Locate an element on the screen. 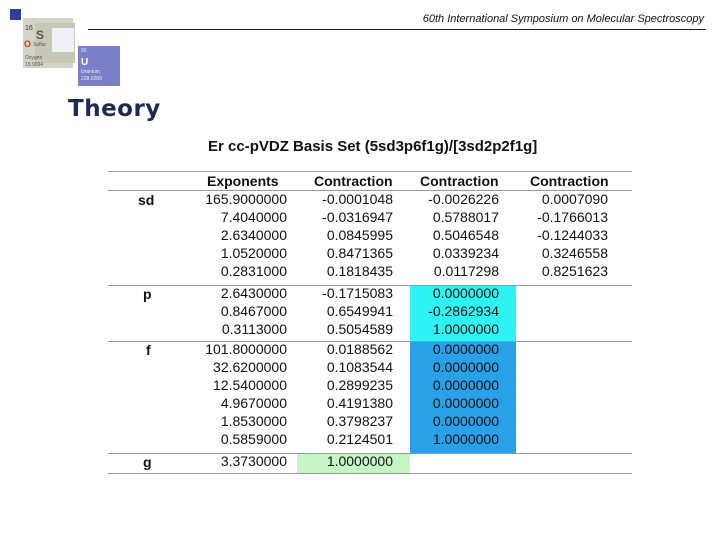 This screenshot has height=540, width=720. contraction-cell: 0.2899235 is located at coordinates (359, 385).